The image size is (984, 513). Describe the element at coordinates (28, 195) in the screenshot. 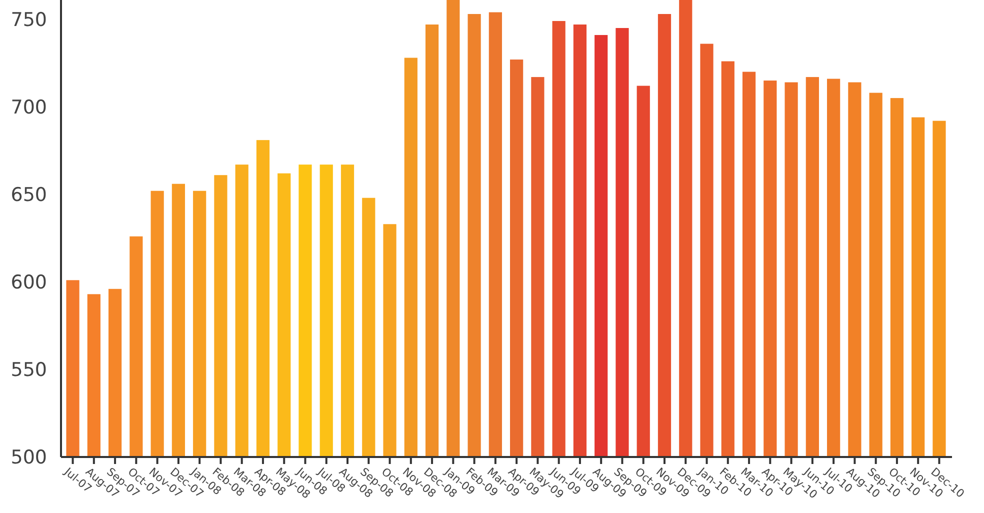

I see `y-tick-label: 650` at that location.